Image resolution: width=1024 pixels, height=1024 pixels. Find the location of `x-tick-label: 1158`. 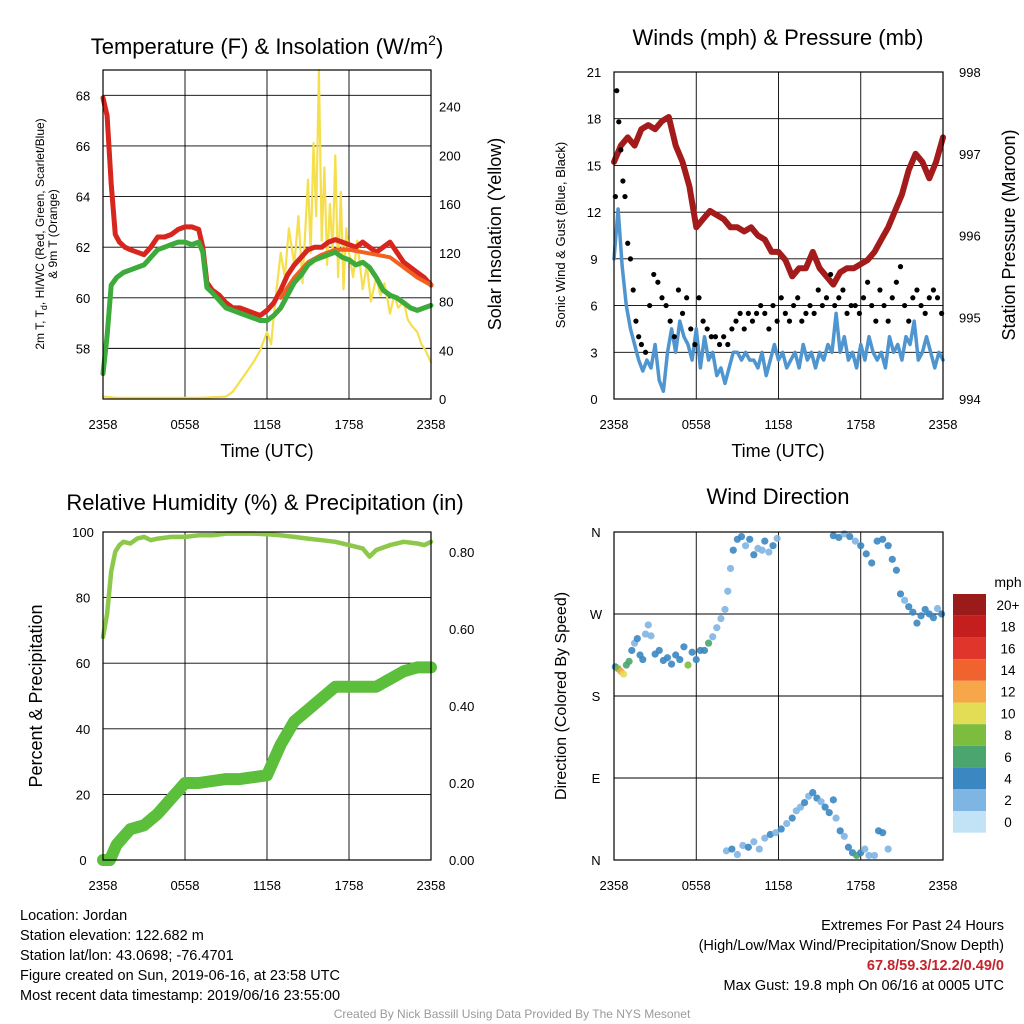

x-tick-label: 1158 is located at coordinates (779, 885).